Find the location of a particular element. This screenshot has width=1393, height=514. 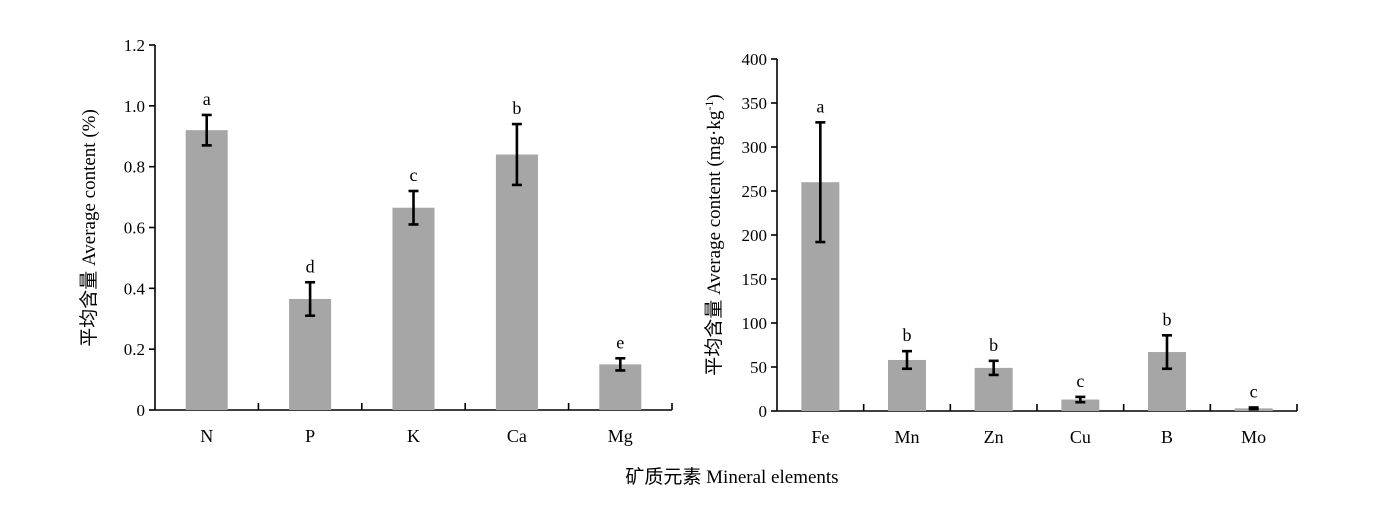

y-axis-title-main: 平均含量 Average content (mg·kg is located at coordinates (714, 243).